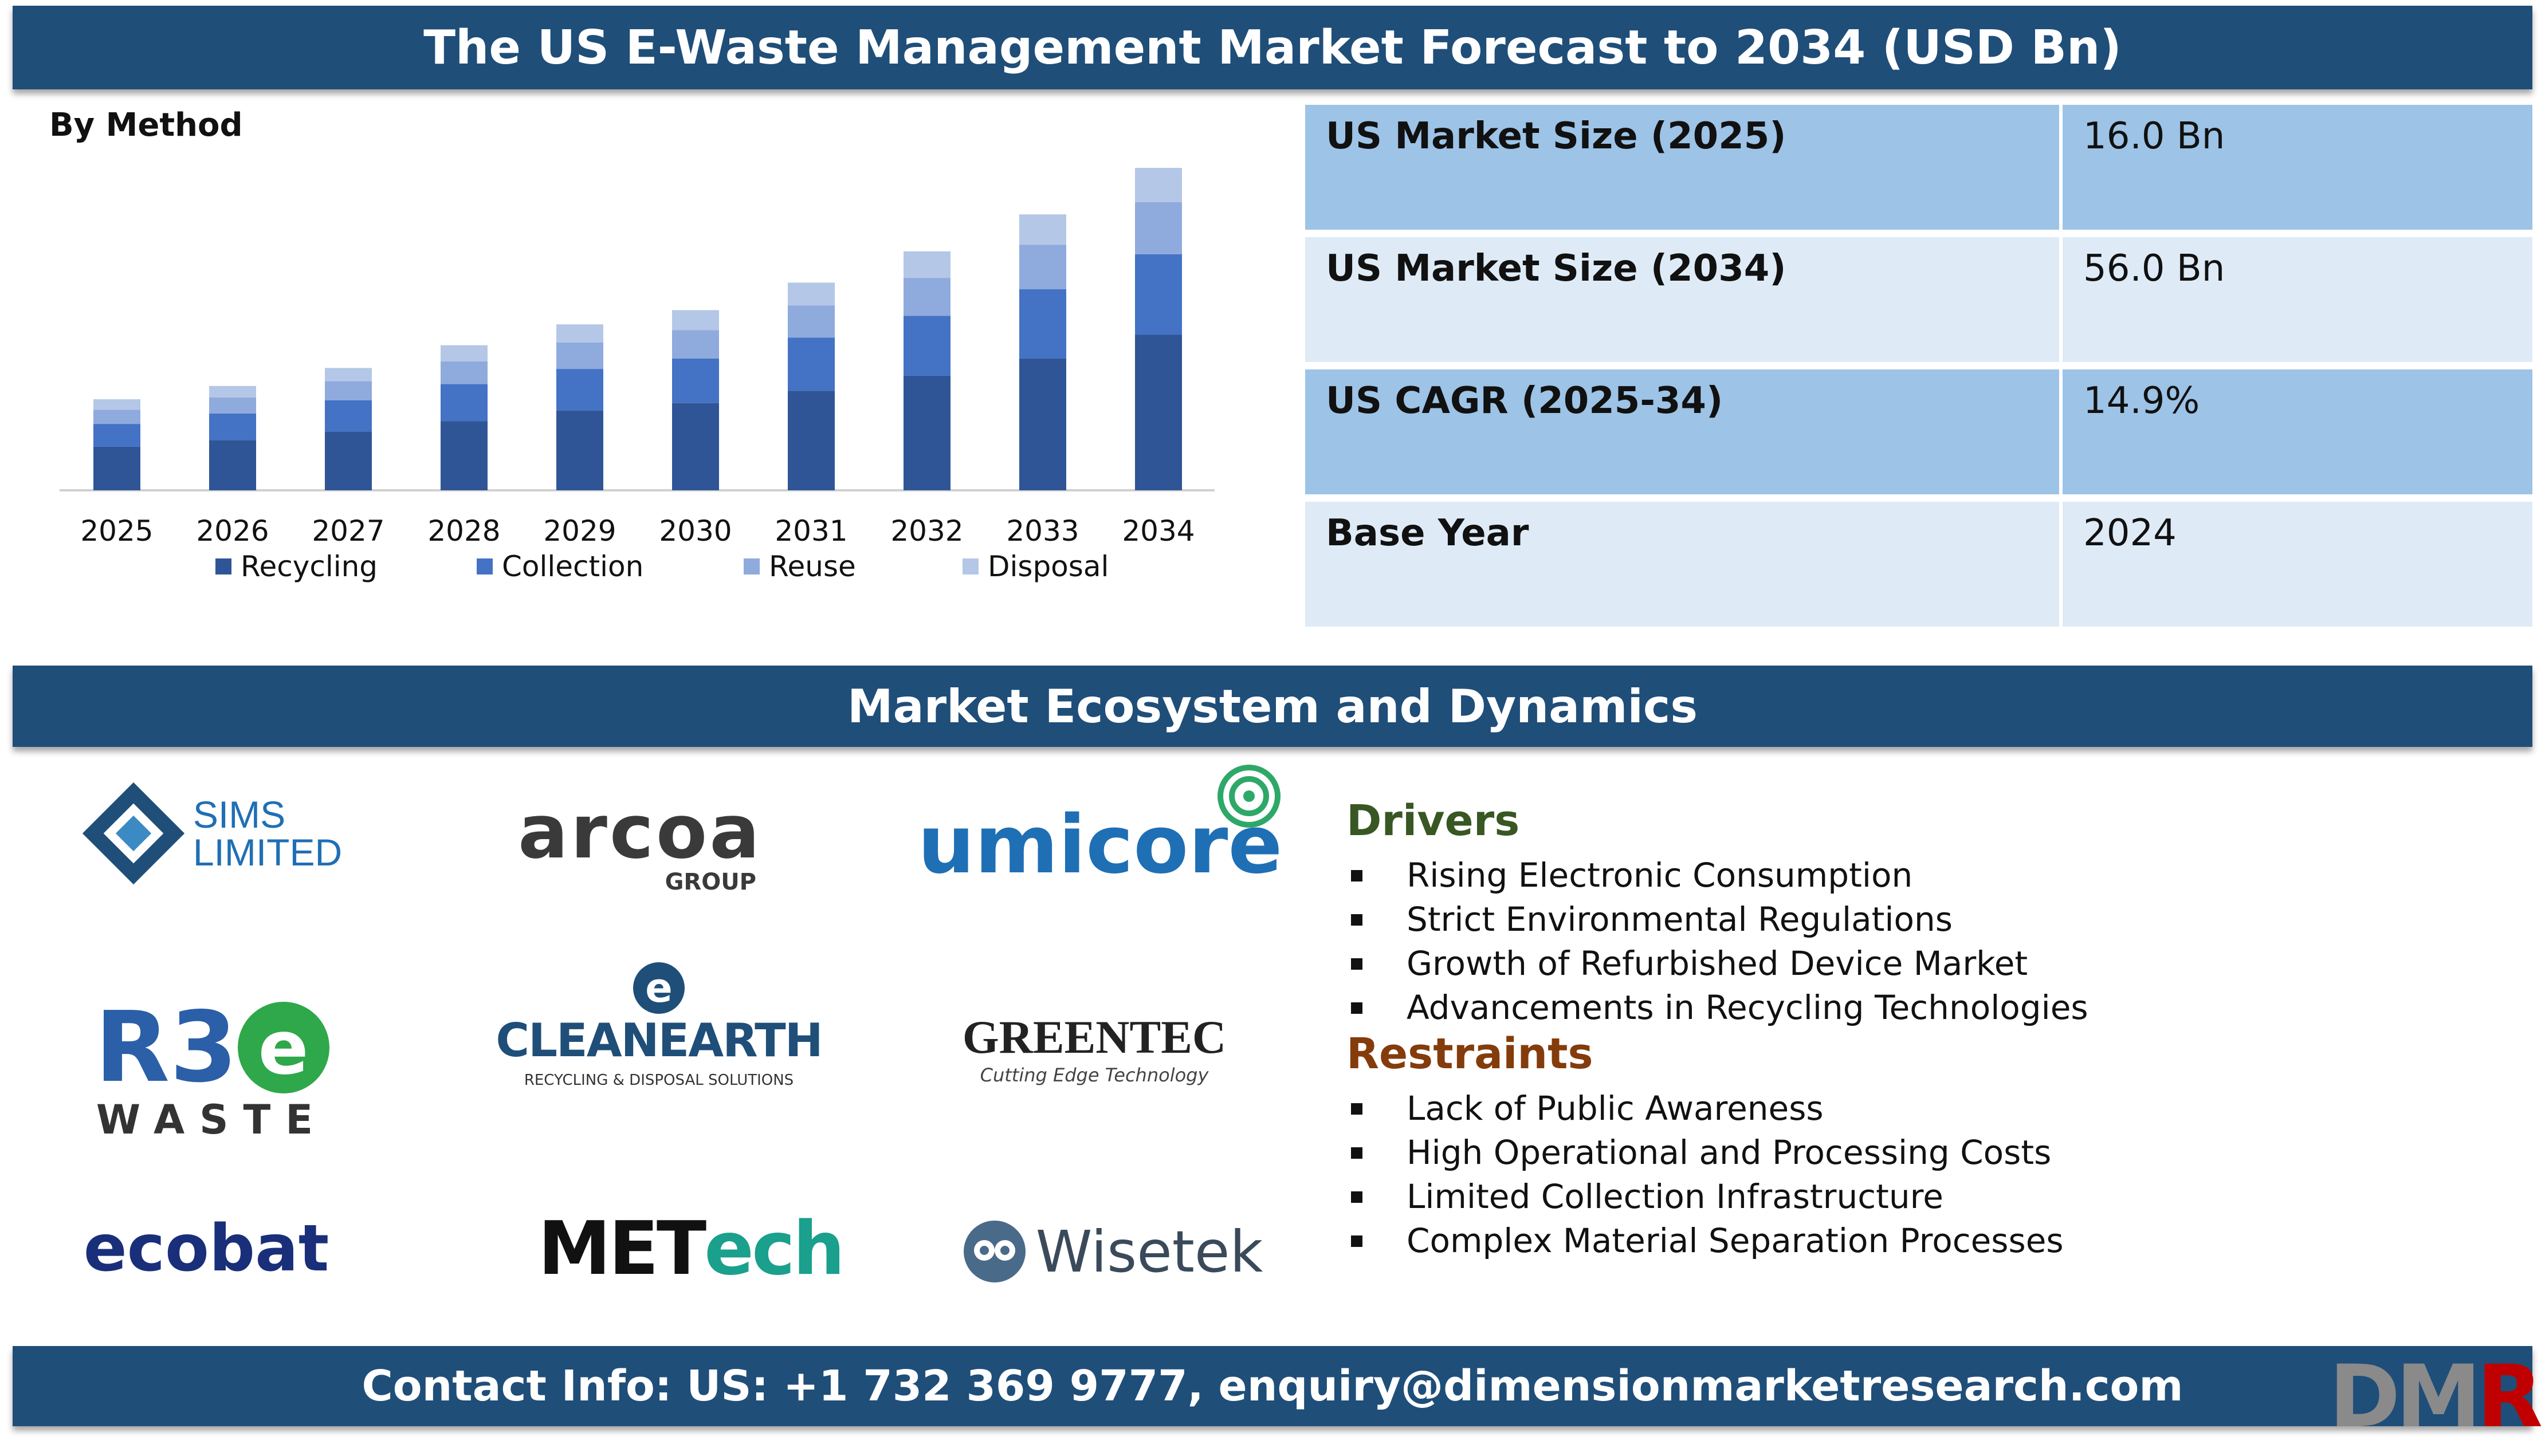 This screenshot has height=1456, width=2545. What do you see at coordinates (2297, 299) in the screenshot?
I see `kpi-value: 56.0 Bn` at bounding box center [2297, 299].